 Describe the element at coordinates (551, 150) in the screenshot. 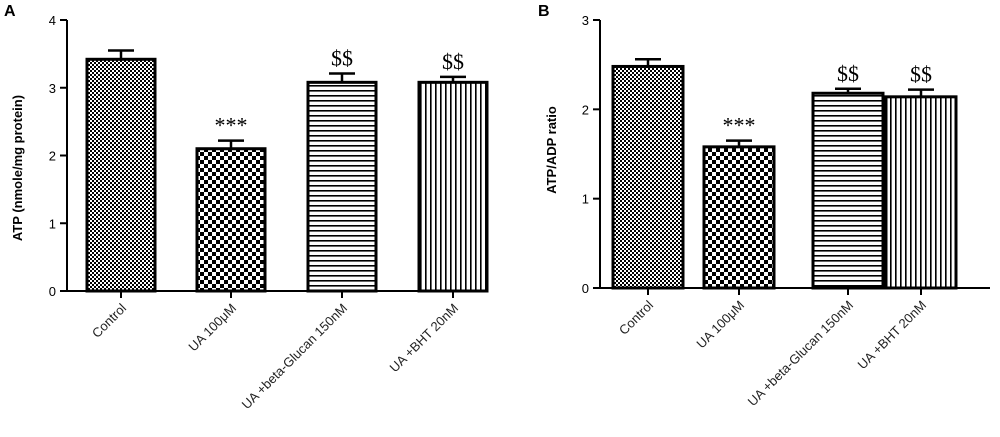

I see `panel-b-y-axis-label: ATP/ADP ratio` at that location.